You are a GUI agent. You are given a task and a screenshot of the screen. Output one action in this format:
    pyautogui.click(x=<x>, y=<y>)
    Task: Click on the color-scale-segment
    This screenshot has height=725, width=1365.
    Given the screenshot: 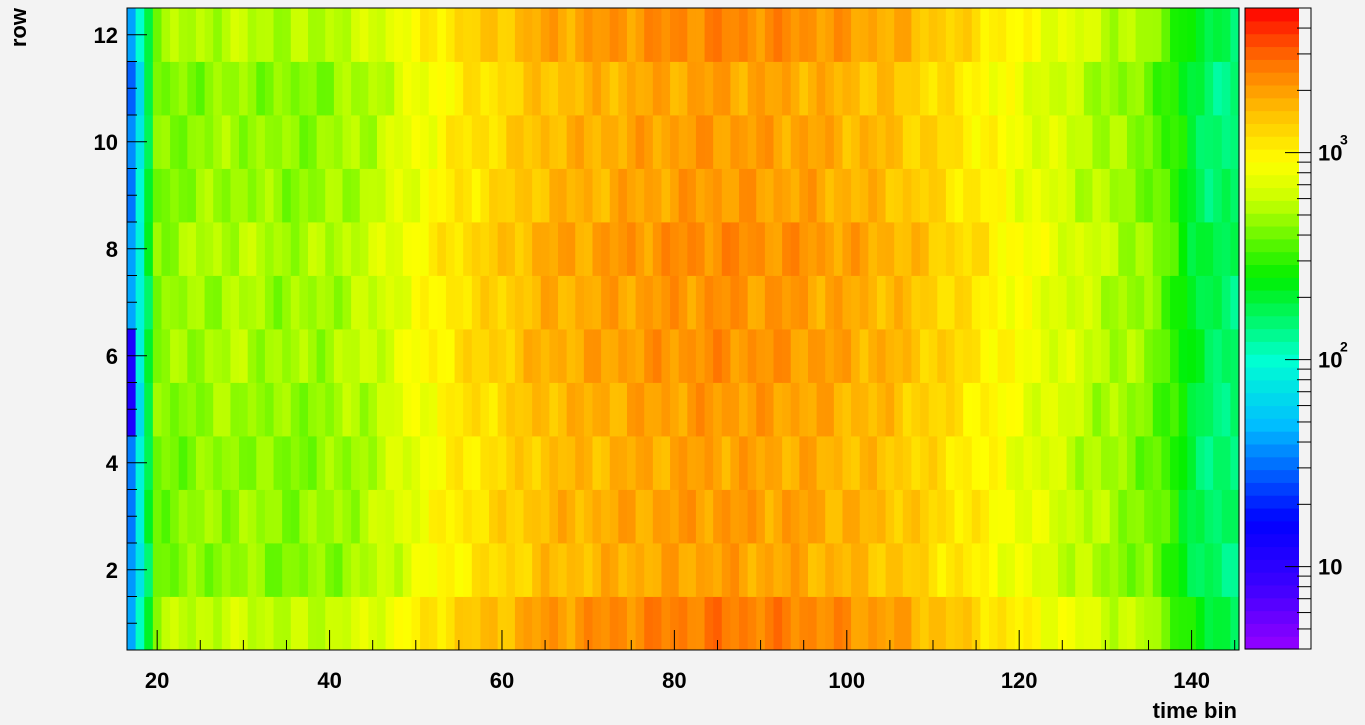 What is the action you would take?
    pyautogui.click(x=1272, y=15)
    